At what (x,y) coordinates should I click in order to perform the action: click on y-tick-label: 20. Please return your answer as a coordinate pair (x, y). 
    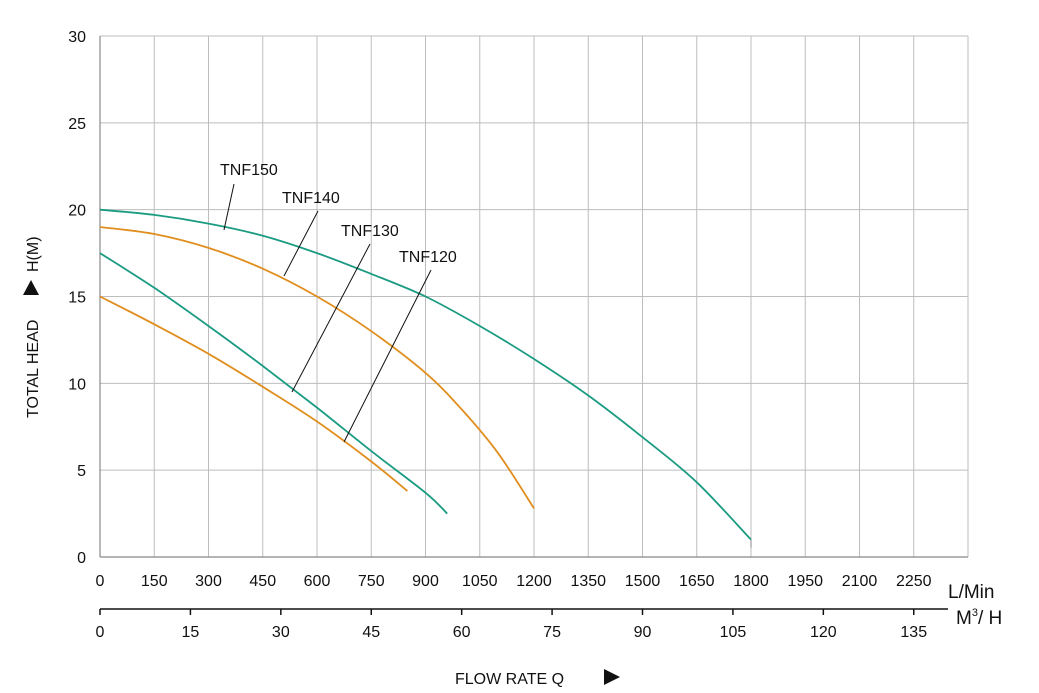
    Looking at the image, I should click on (77, 211).